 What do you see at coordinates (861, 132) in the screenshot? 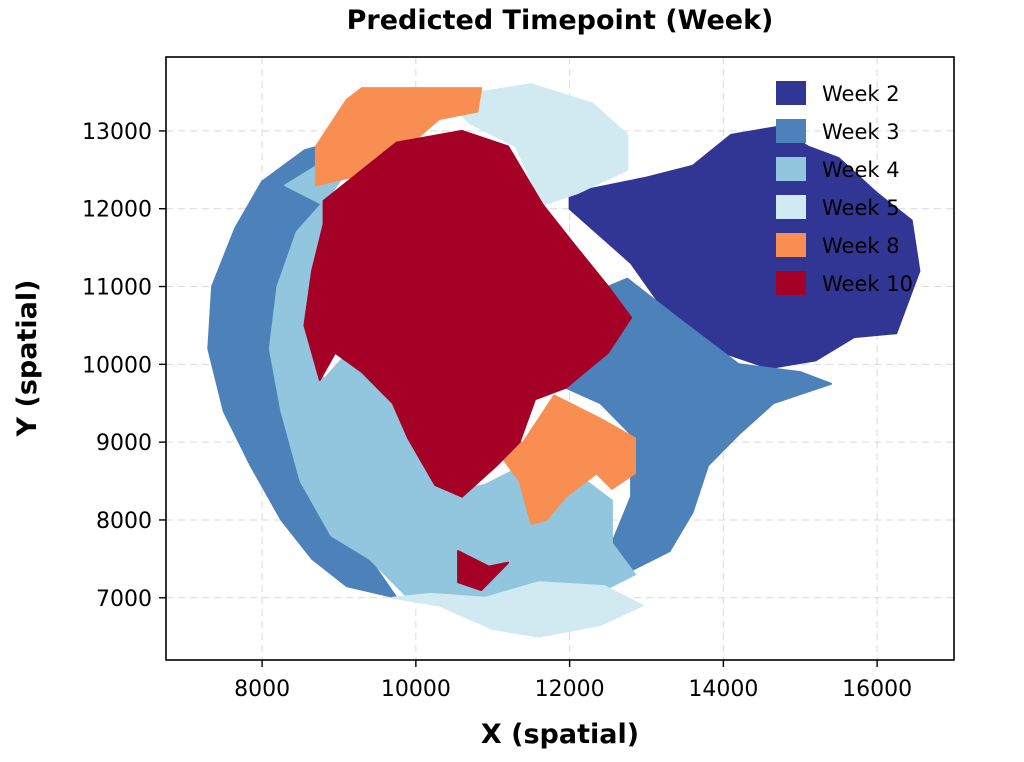
I see `legend-label: Week 3` at bounding box center [861, 132].